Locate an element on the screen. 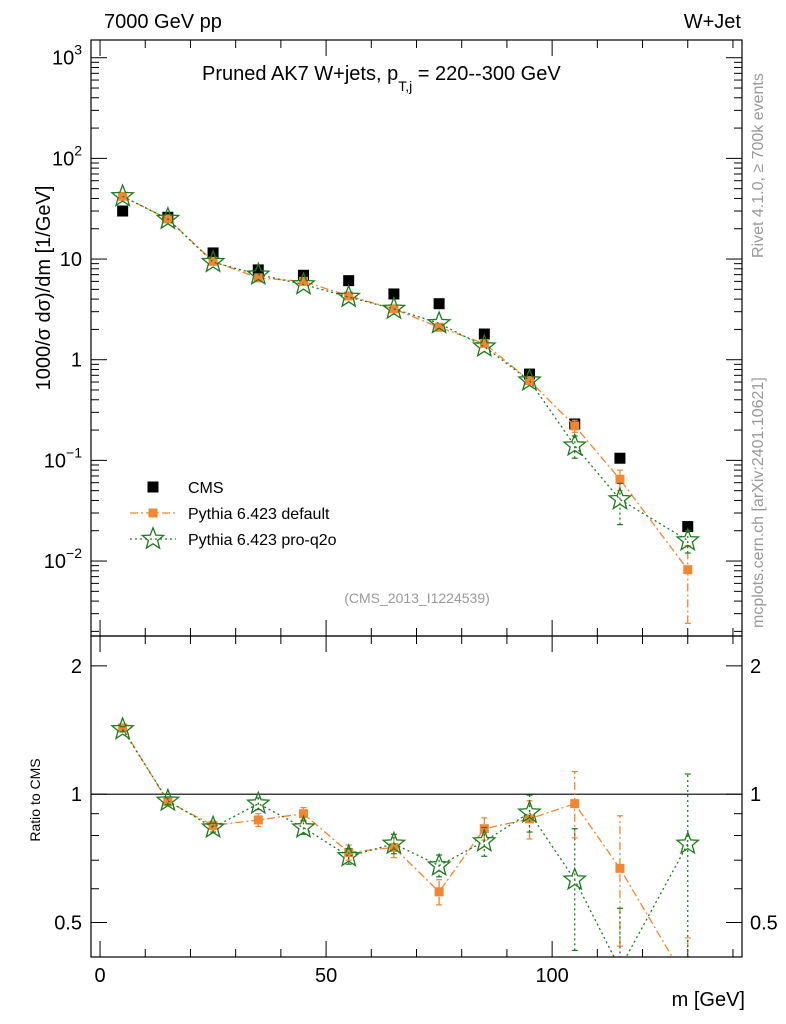 The width and height of the screenshot is (786, 1024). tick-exponent: −2 is located at coordinates (74, 553).